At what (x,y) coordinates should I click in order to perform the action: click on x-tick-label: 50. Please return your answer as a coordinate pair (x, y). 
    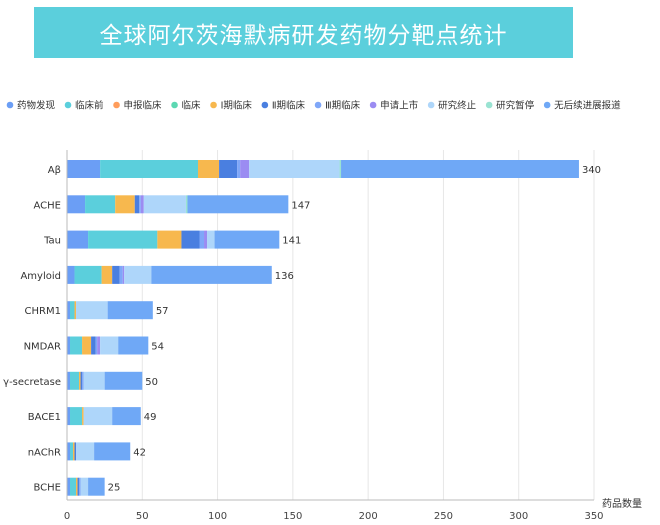
    Looking at the image, I should click on (142, 516).